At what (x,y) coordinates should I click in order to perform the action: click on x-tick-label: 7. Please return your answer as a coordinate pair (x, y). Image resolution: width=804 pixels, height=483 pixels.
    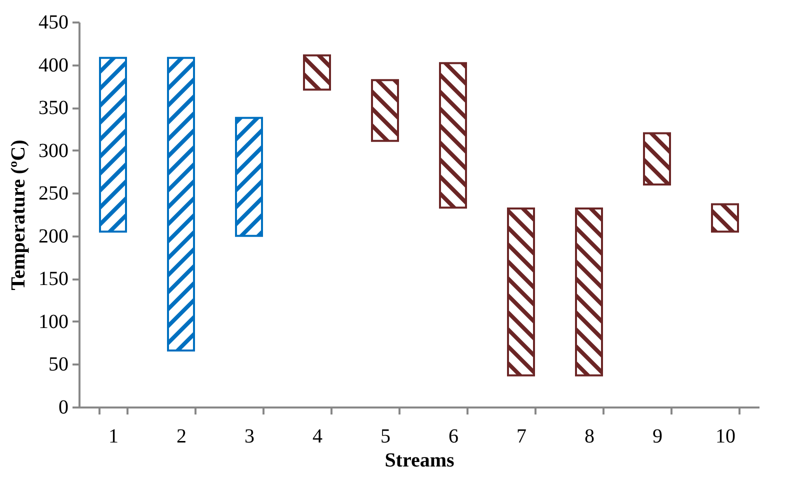
    Looking at the image, I should click on (521, 437).